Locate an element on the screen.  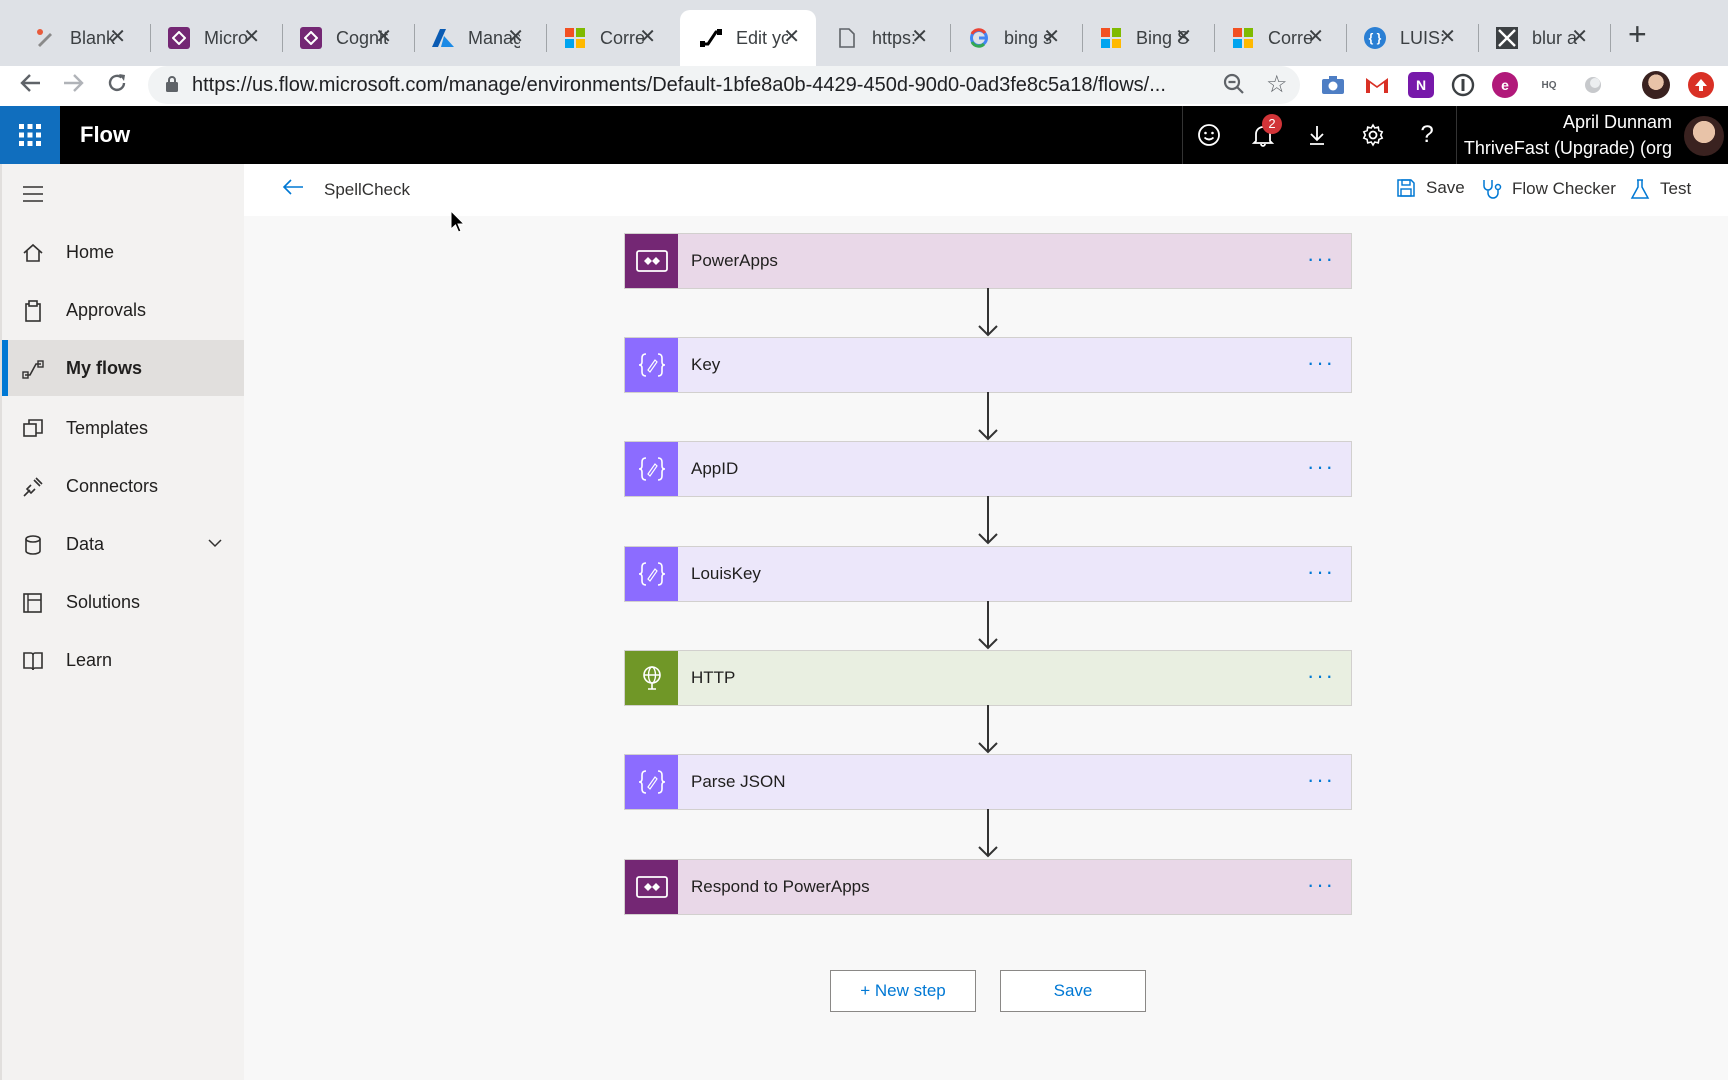
browser-tab: { } LUIS: ✕ is located at coordinates (1408, 38).